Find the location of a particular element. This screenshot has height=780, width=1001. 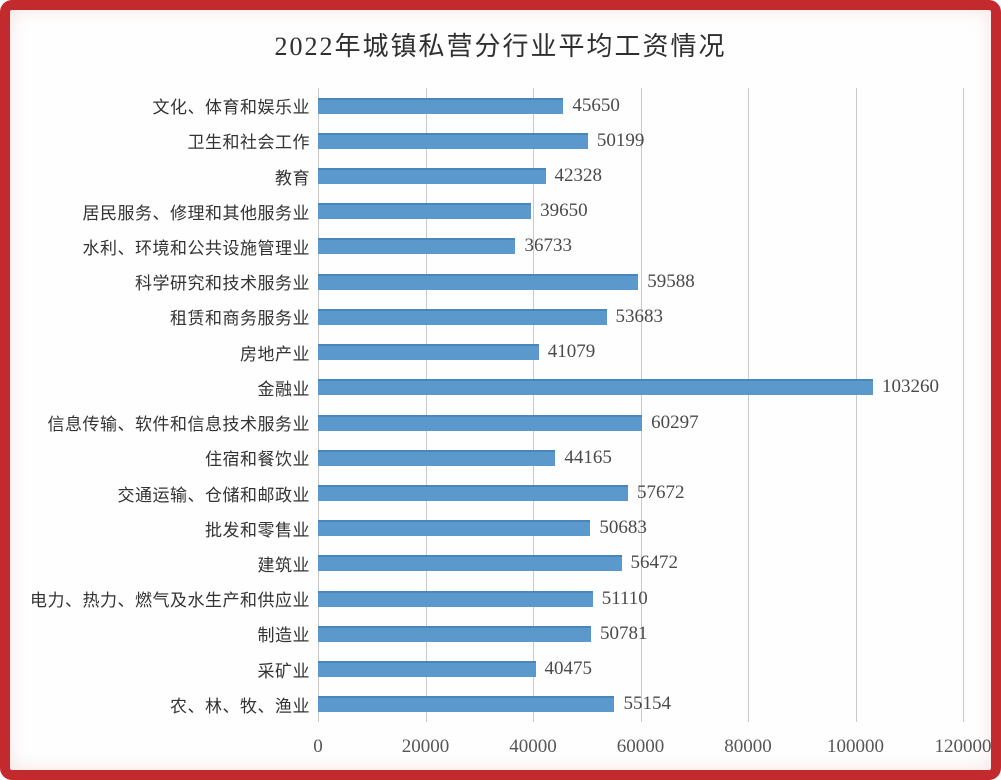

x-tick-label: 100000 is located at coordinates (855, 746).